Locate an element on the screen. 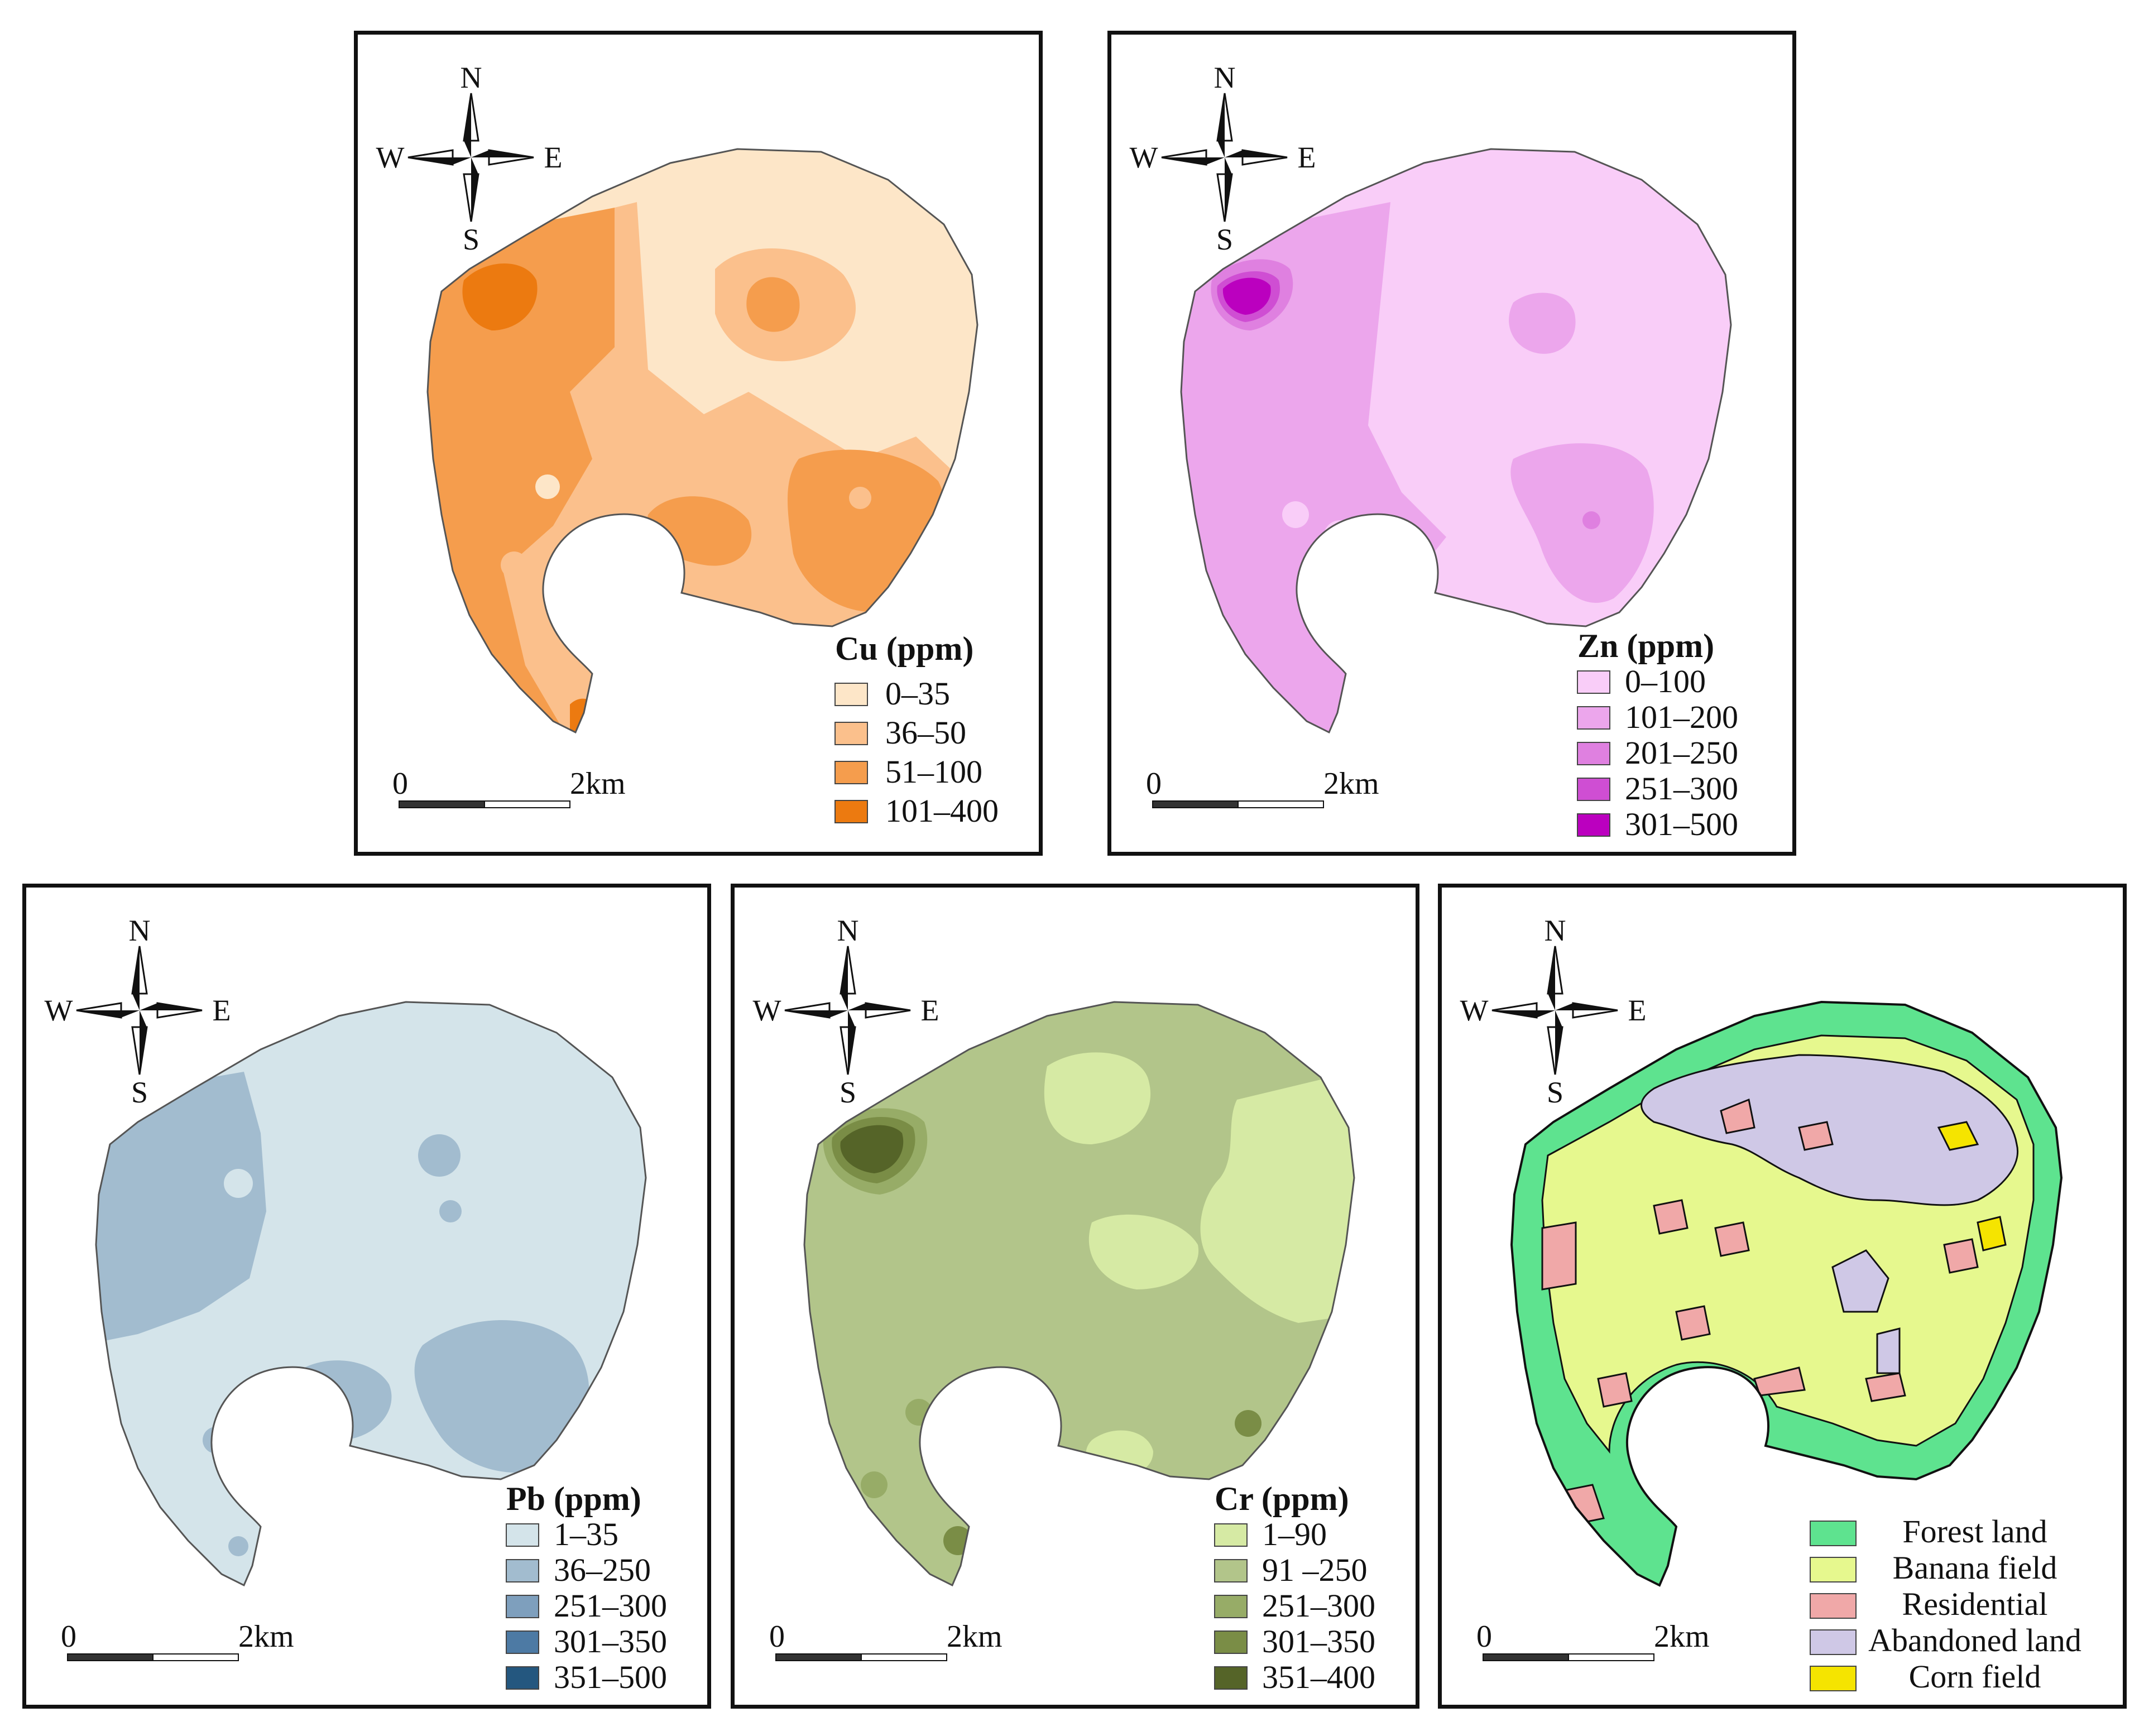 This screenshot has height=1736, width=2144. pb-legend-label: 251–300 is located at coordinates (610, 1606).